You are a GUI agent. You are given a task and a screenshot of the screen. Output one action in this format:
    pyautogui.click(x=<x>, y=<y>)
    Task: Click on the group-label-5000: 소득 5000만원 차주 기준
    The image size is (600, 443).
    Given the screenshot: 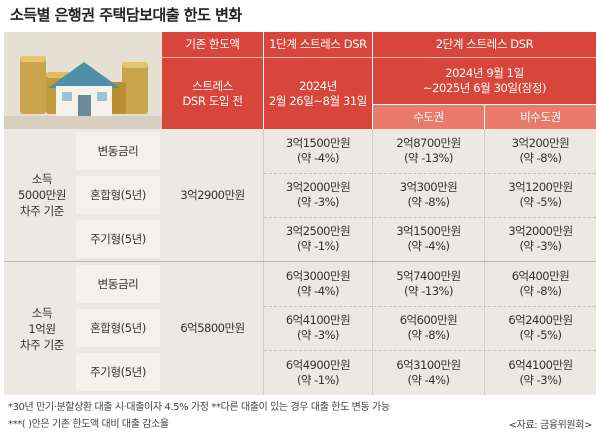 What is the action you would take?
    pyautogui.click(x=42, y=195)
    